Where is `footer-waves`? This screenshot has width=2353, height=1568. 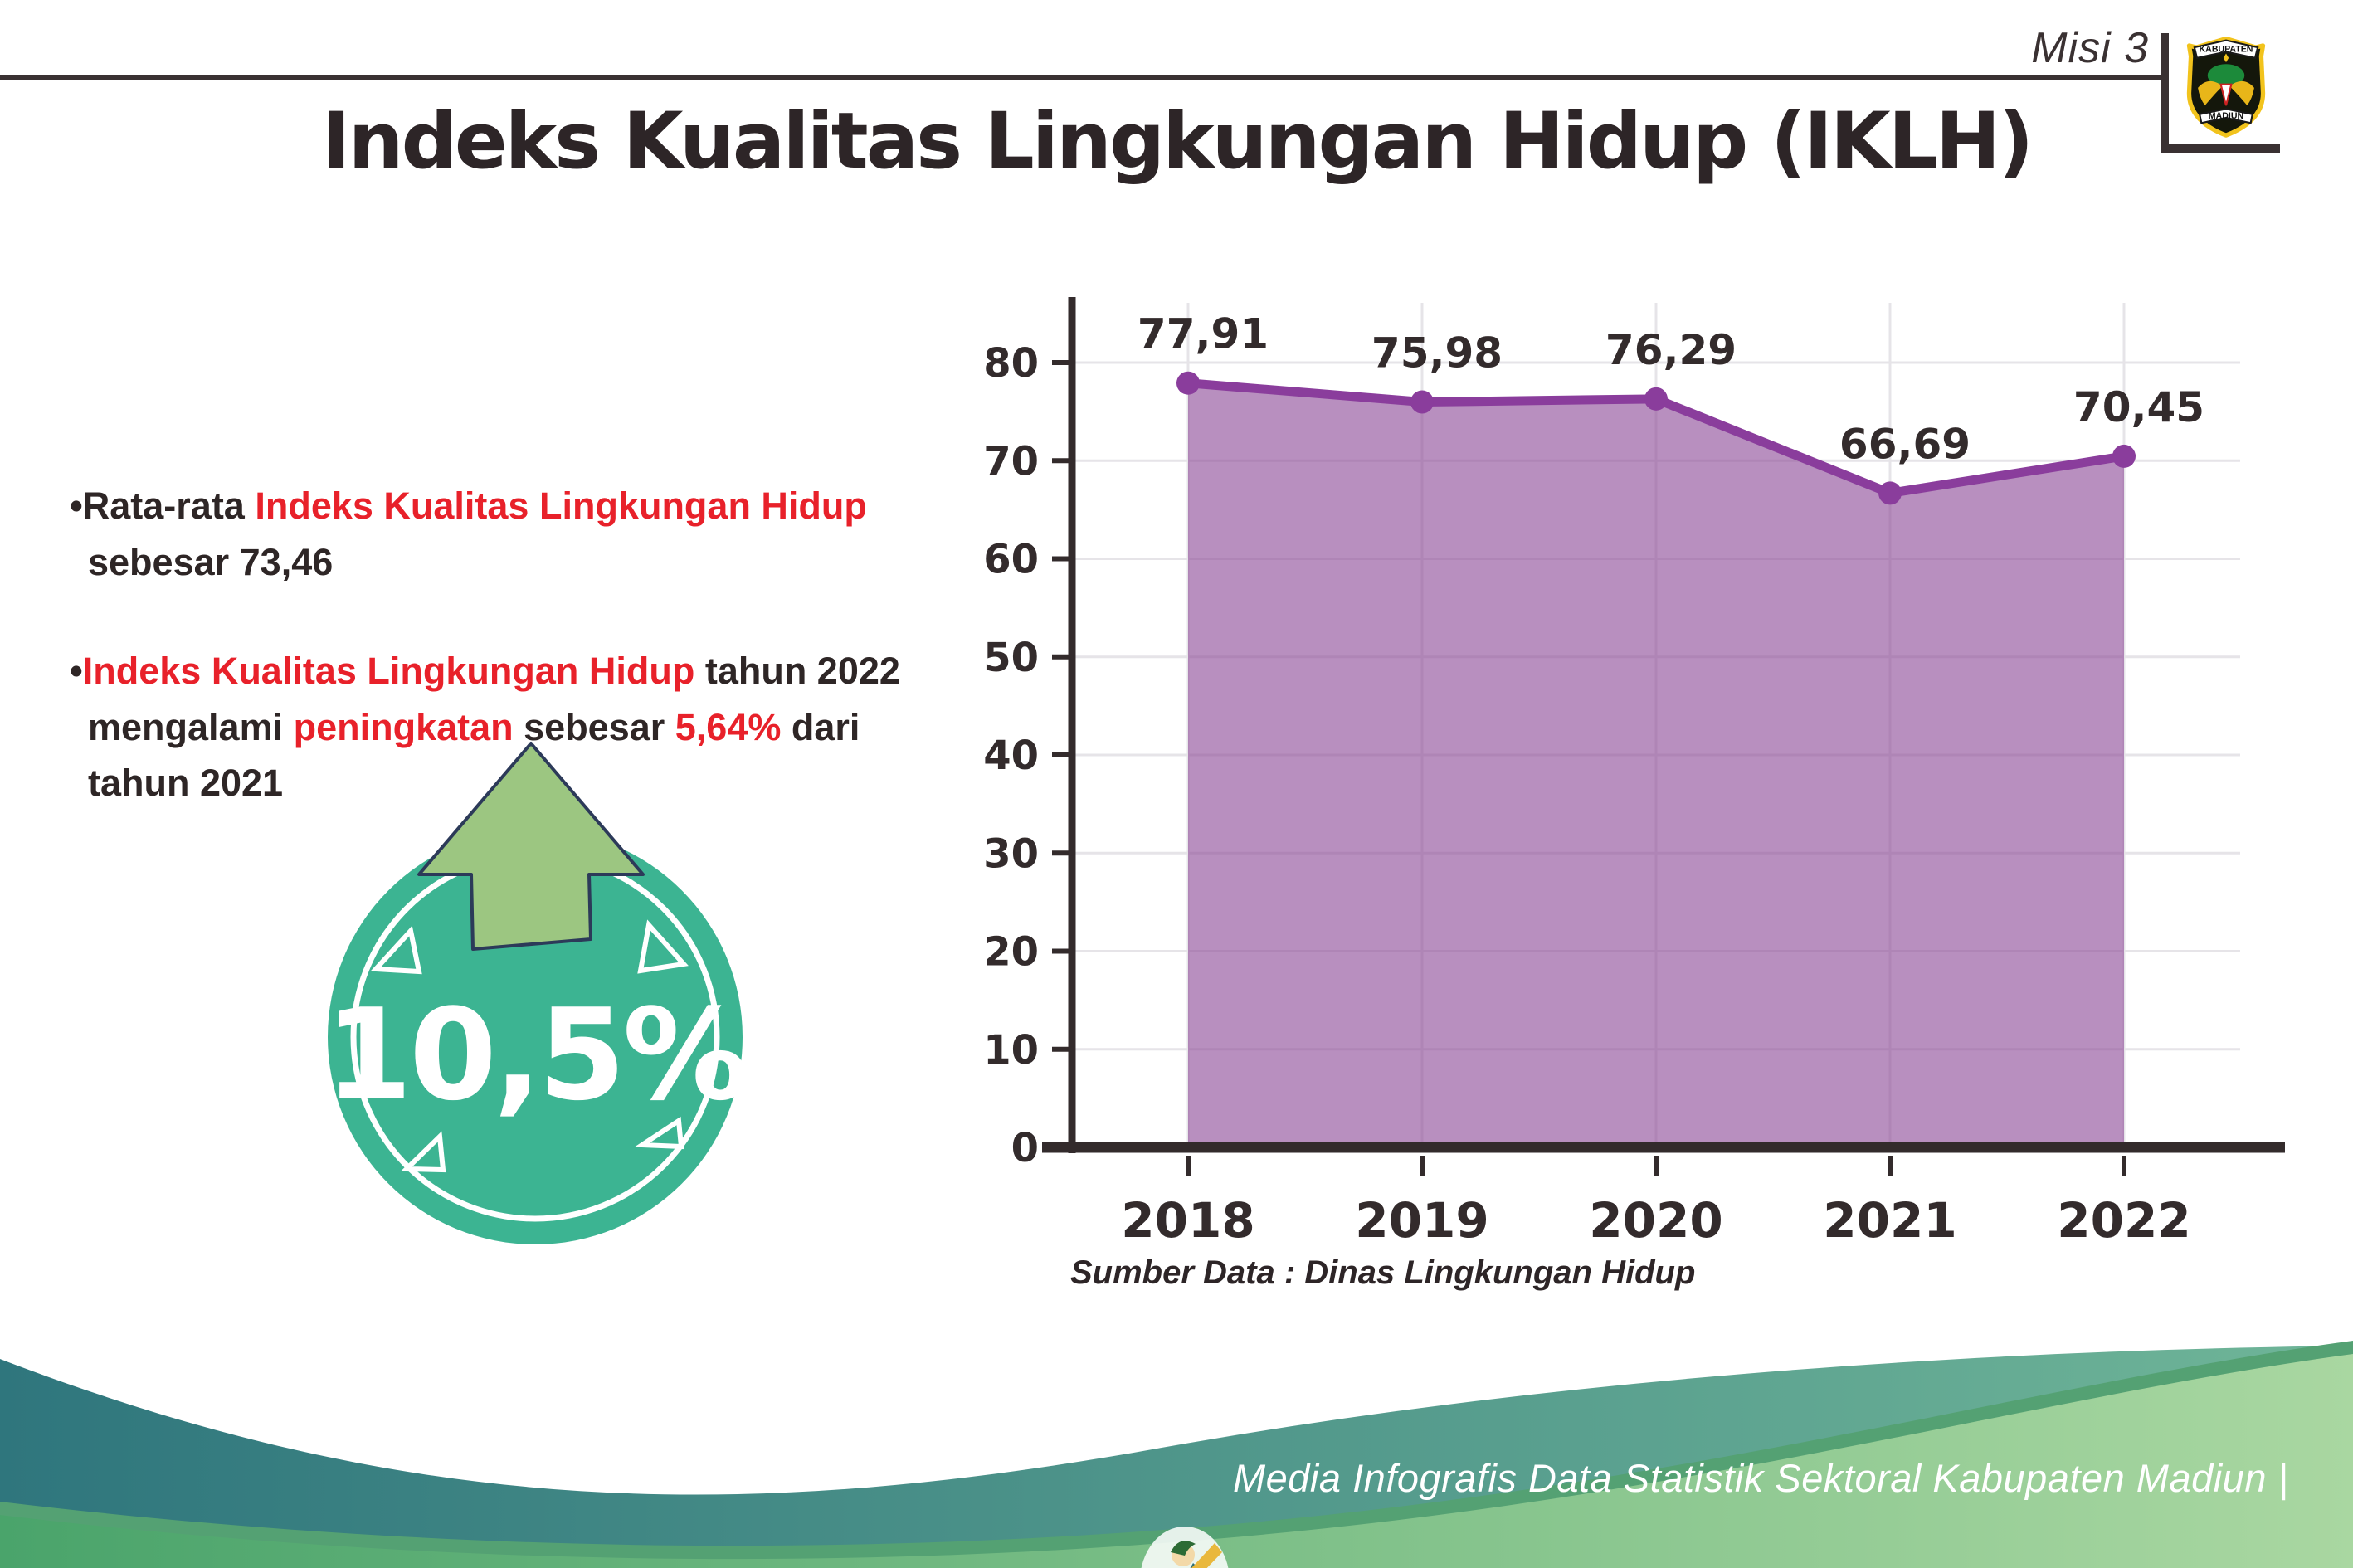
footer-waves is located at coordinates (1176, 1454).